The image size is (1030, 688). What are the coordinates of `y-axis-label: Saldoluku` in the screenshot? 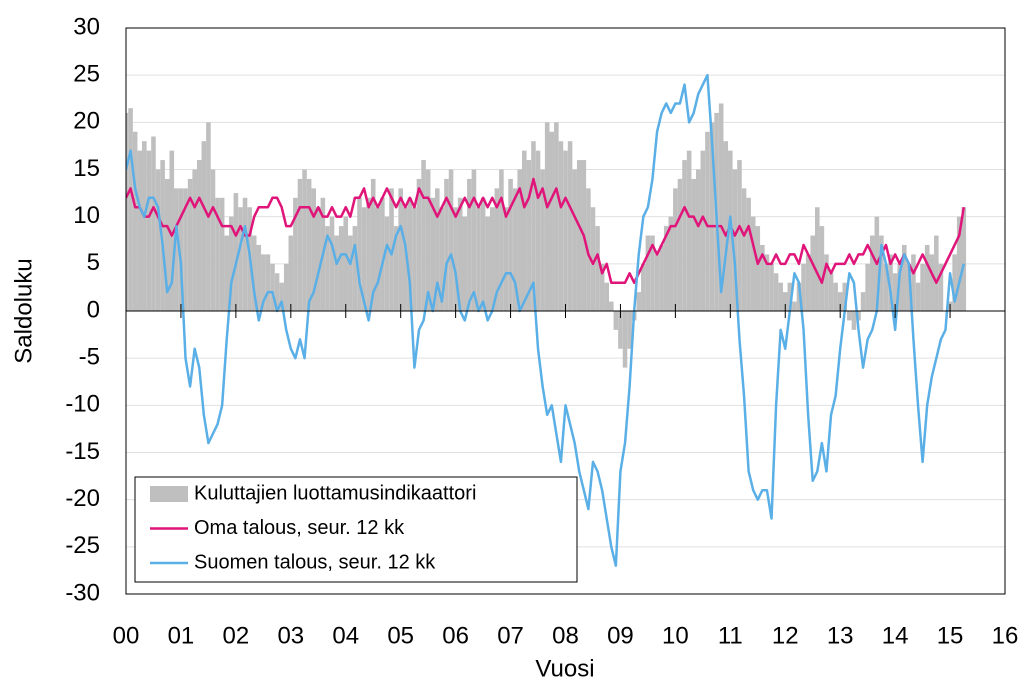 It's located at (23, 310).